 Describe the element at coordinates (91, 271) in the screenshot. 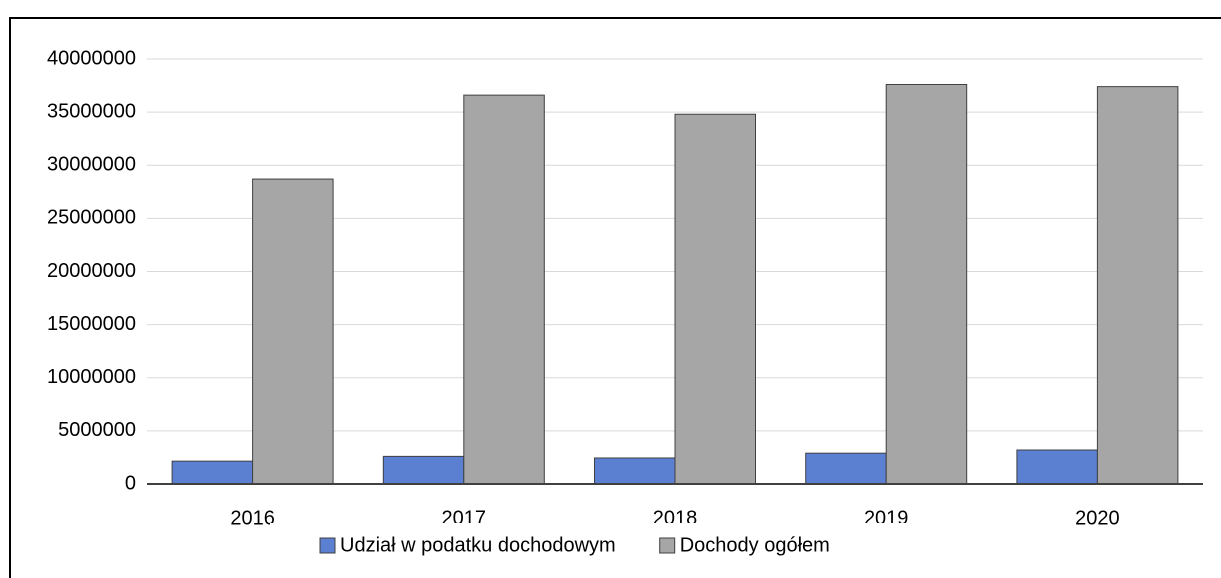

I see `y-tick-label: 20000000` at that location.